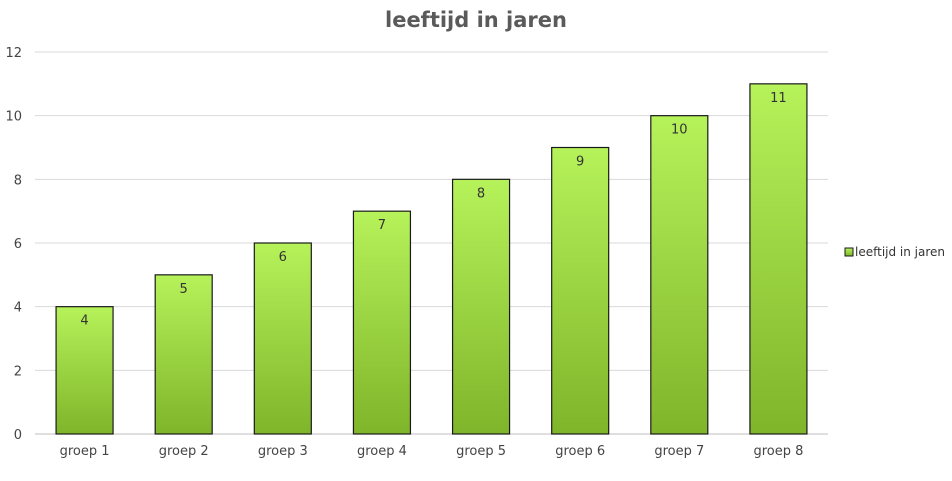  I want to click on data-label: 4, so click(84, 321).